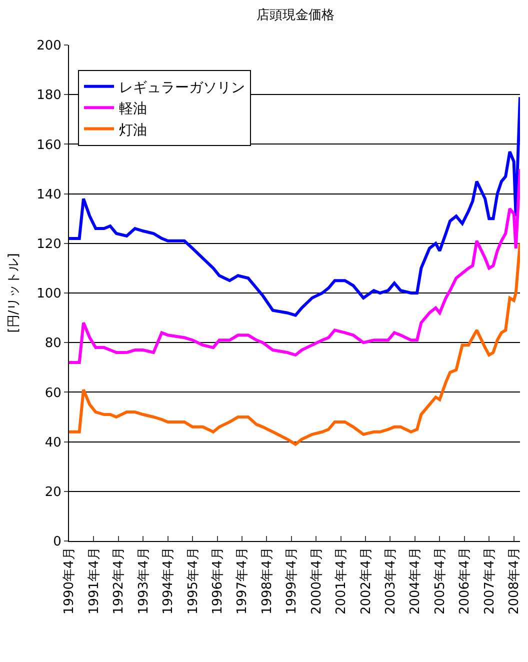 The width and height of the screenshot is (528, 662). Describe the element at coordinates (57, 542) in the screenshot. I see `y-tick-label: 0` at that location.